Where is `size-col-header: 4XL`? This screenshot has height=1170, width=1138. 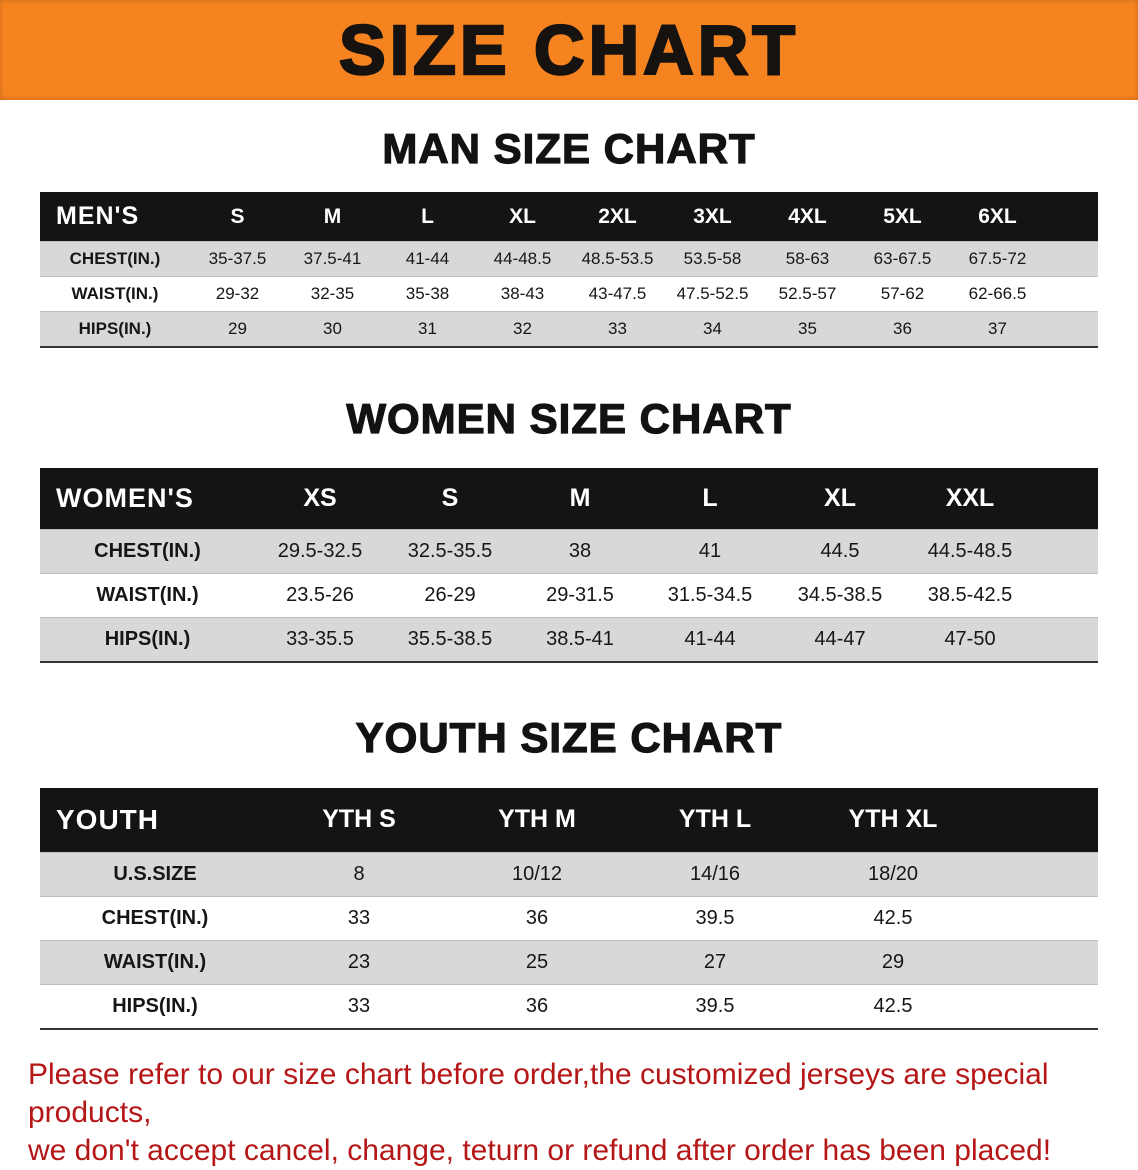
size-col-header: 4XL is located at coordinates (807, 217).